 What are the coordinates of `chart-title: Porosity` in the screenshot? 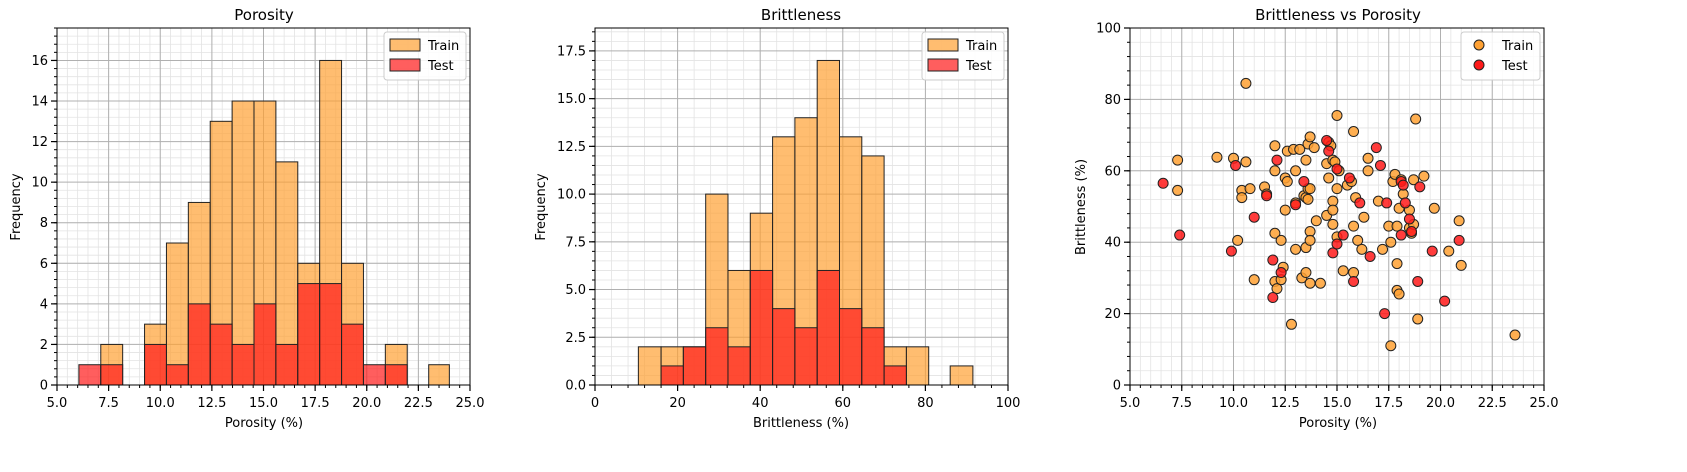 It's located at (264, 15).